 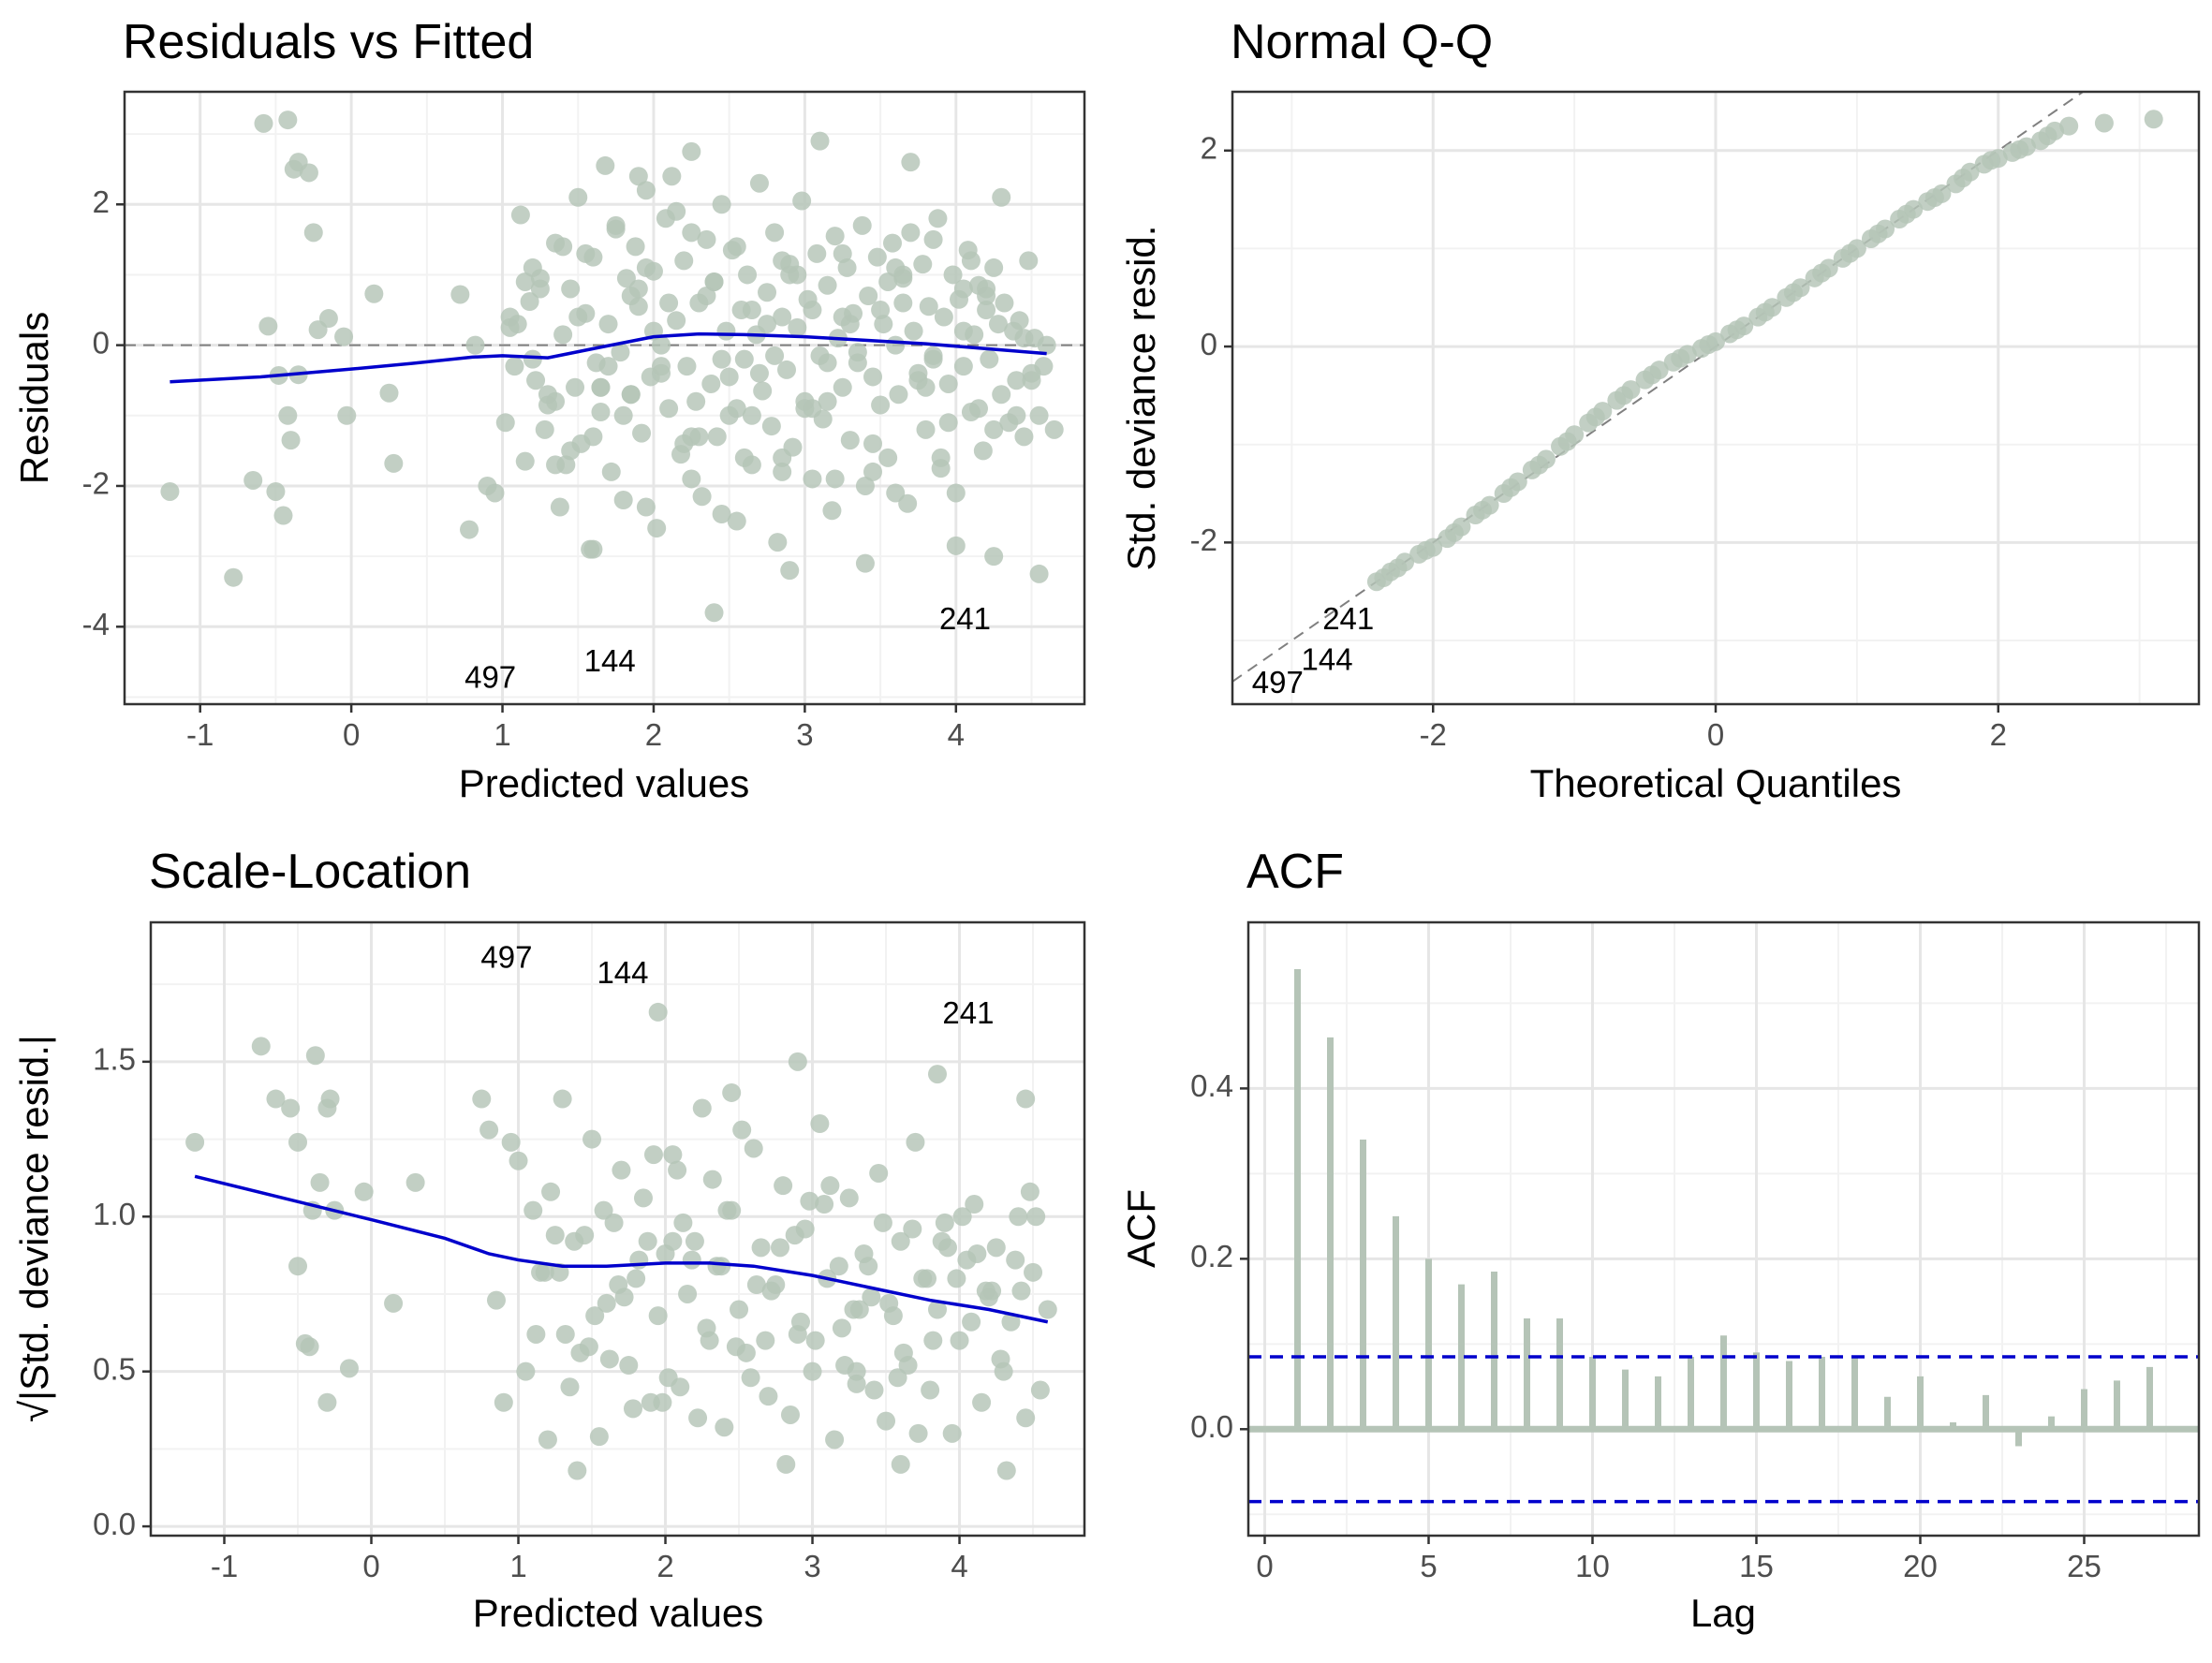 What do you see at coordinates (2084, 1566) in the screenshot?
I see `x-tick-label: 25` at bounding box center [2084, 1566].